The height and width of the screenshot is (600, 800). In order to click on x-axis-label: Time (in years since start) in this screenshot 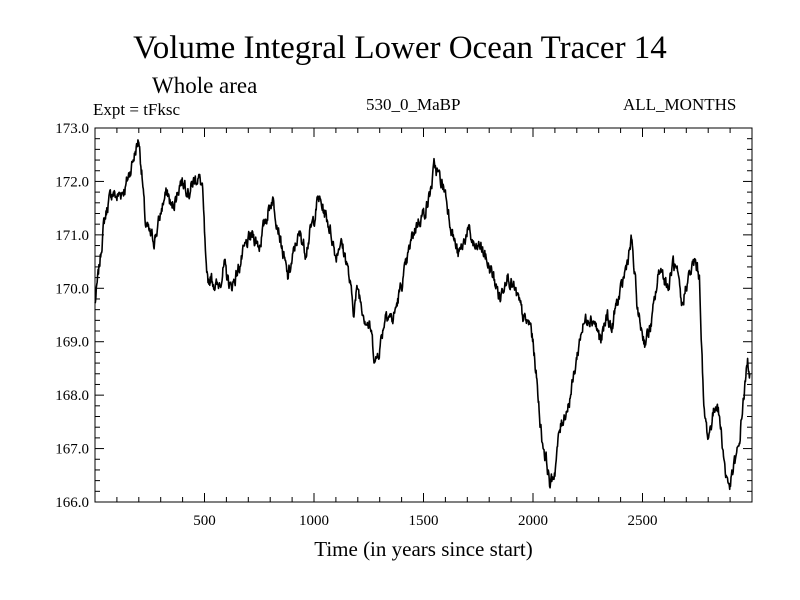, I will do `click(423, 549)`.